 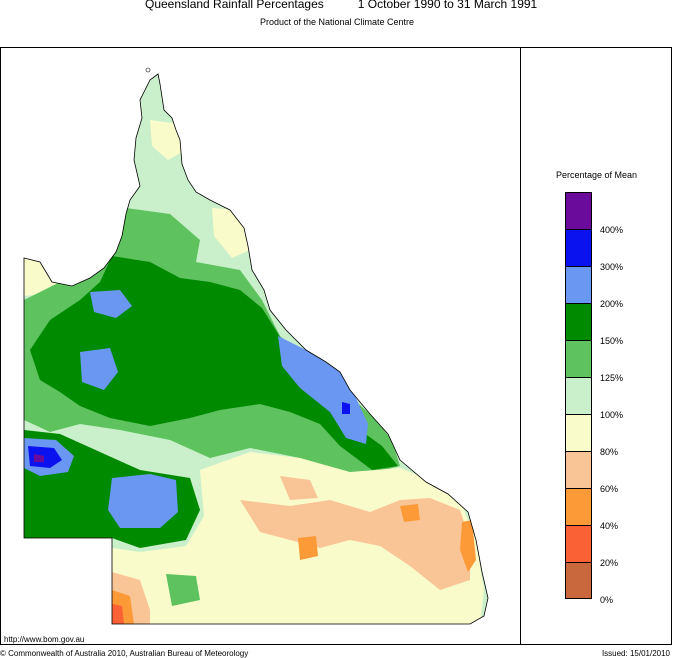 I want to click on region-125-150-south, so click(x=183, y=590).